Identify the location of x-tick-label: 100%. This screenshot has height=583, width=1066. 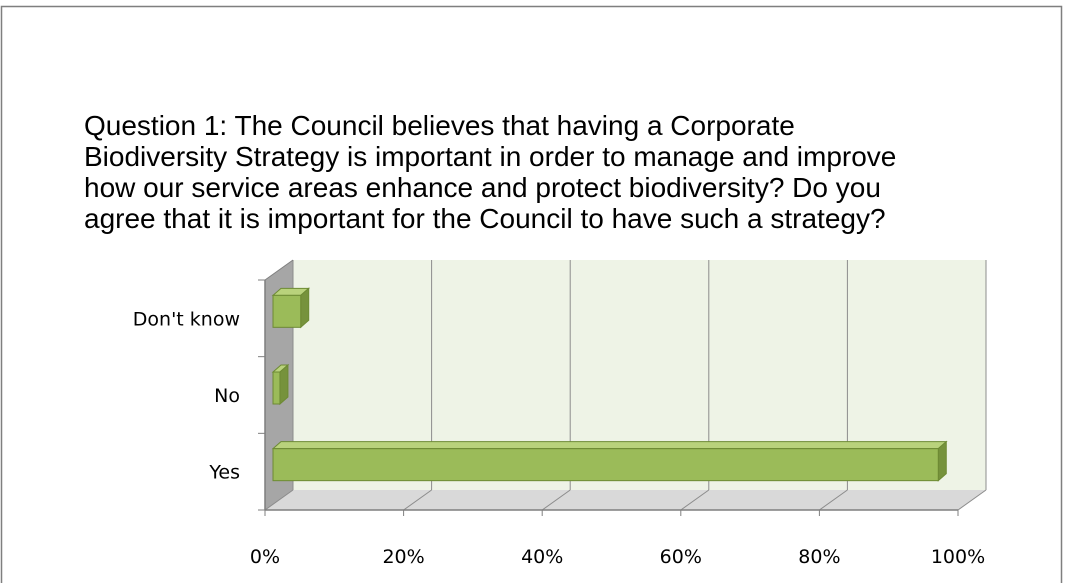
(958, 557).